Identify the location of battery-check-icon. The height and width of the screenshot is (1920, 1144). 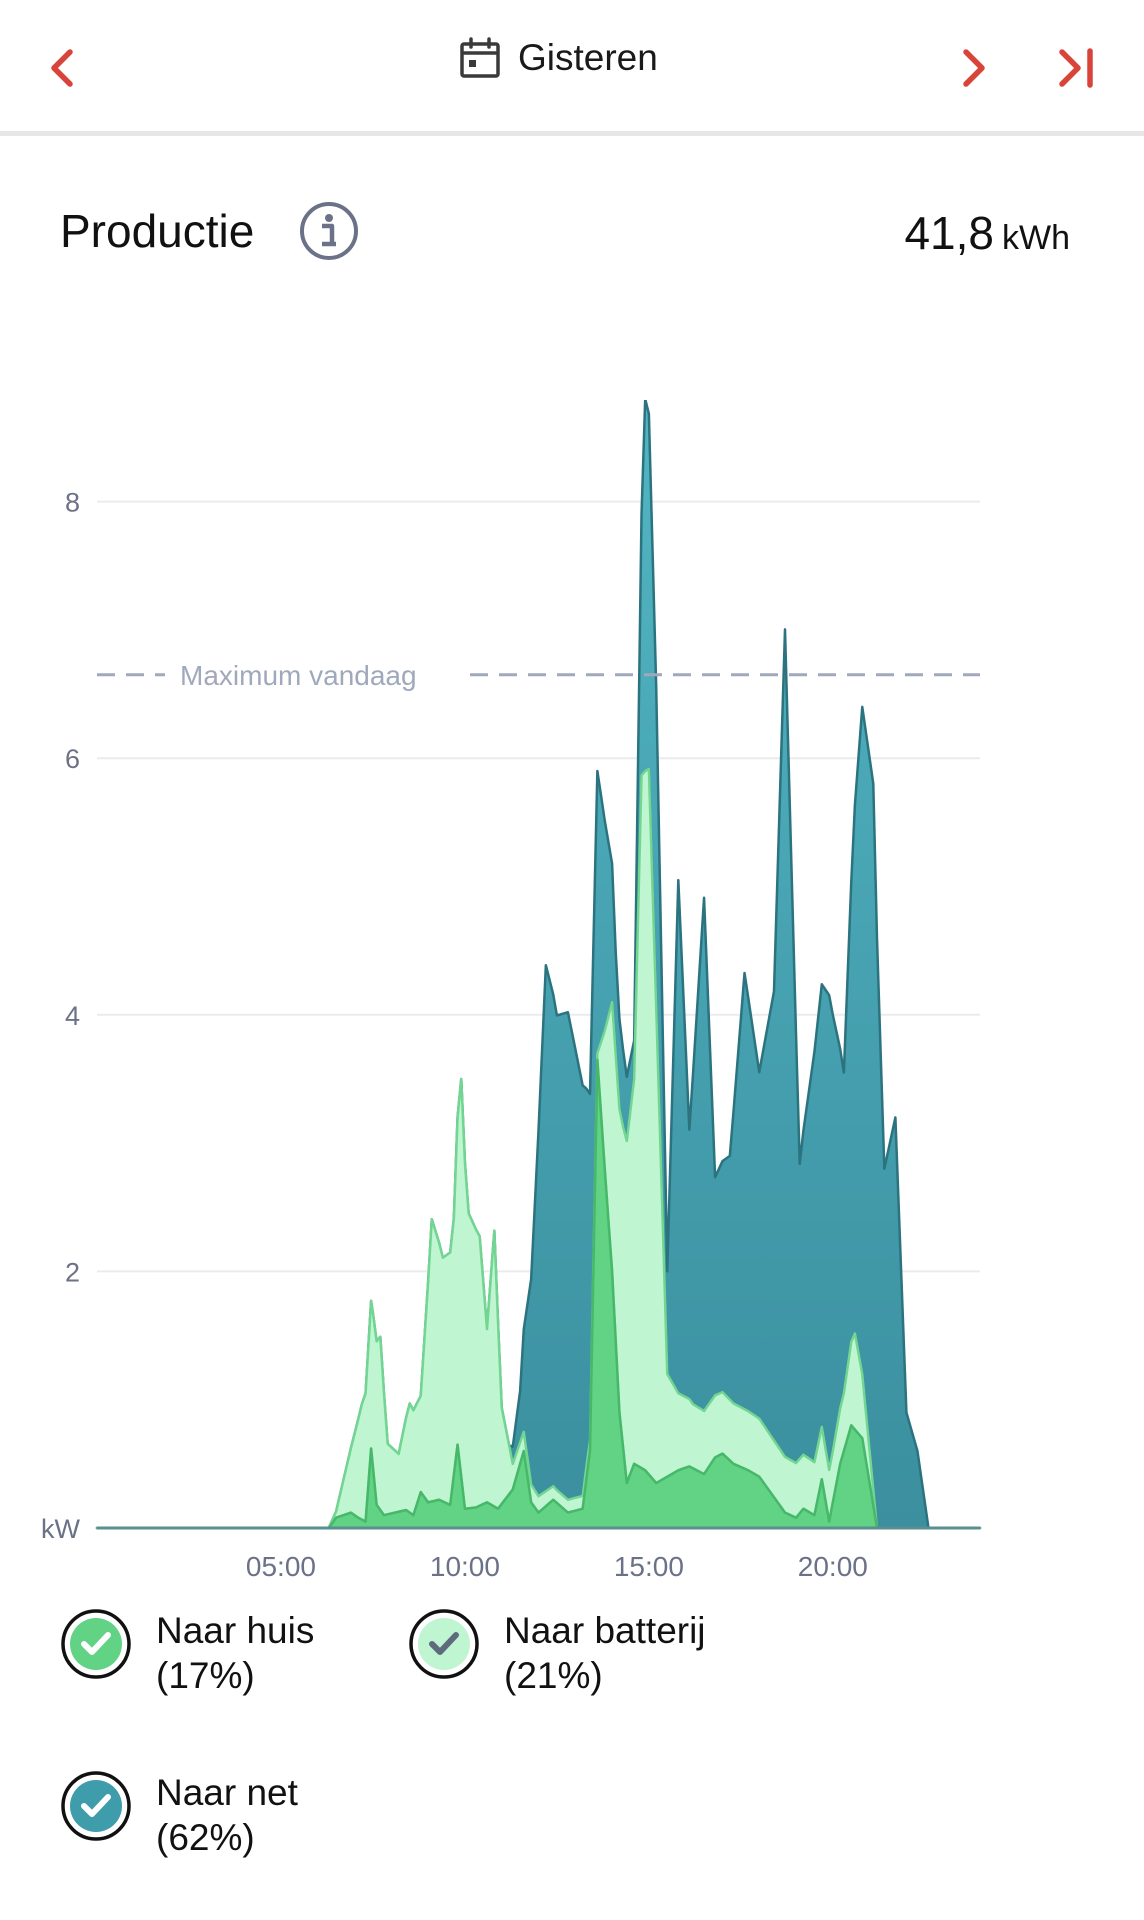
(444, 1644).